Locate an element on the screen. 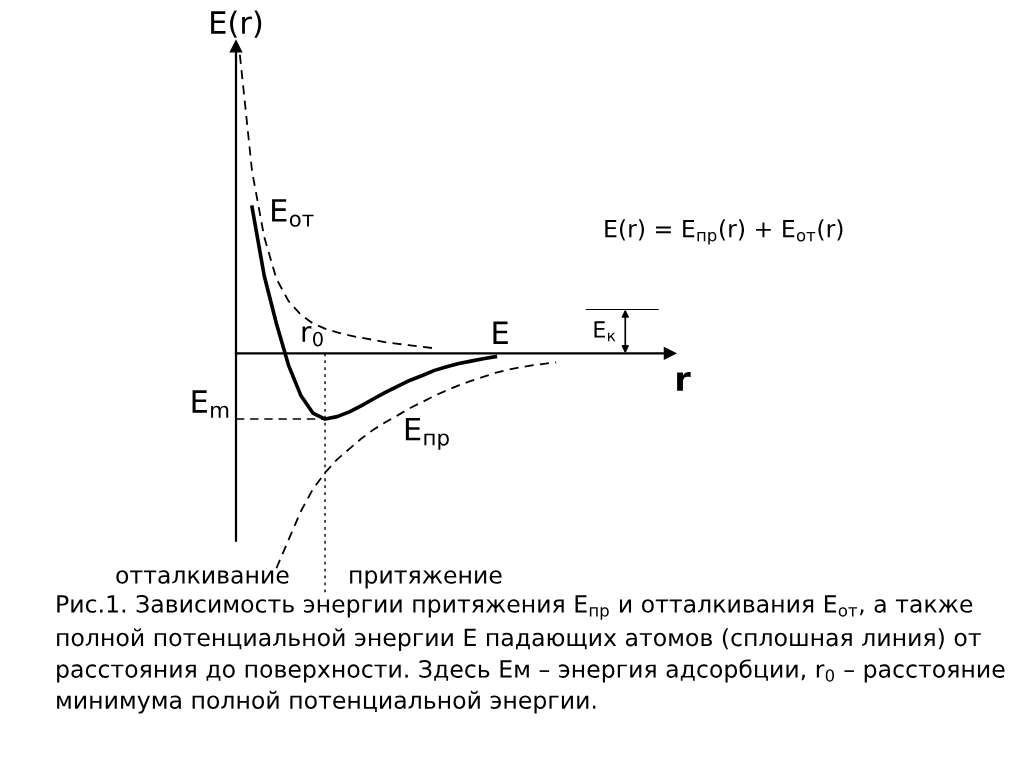 Image resolution: width=1024 pixels, height=768 pixels. text: притяжение is located at coordinates (426, 579).